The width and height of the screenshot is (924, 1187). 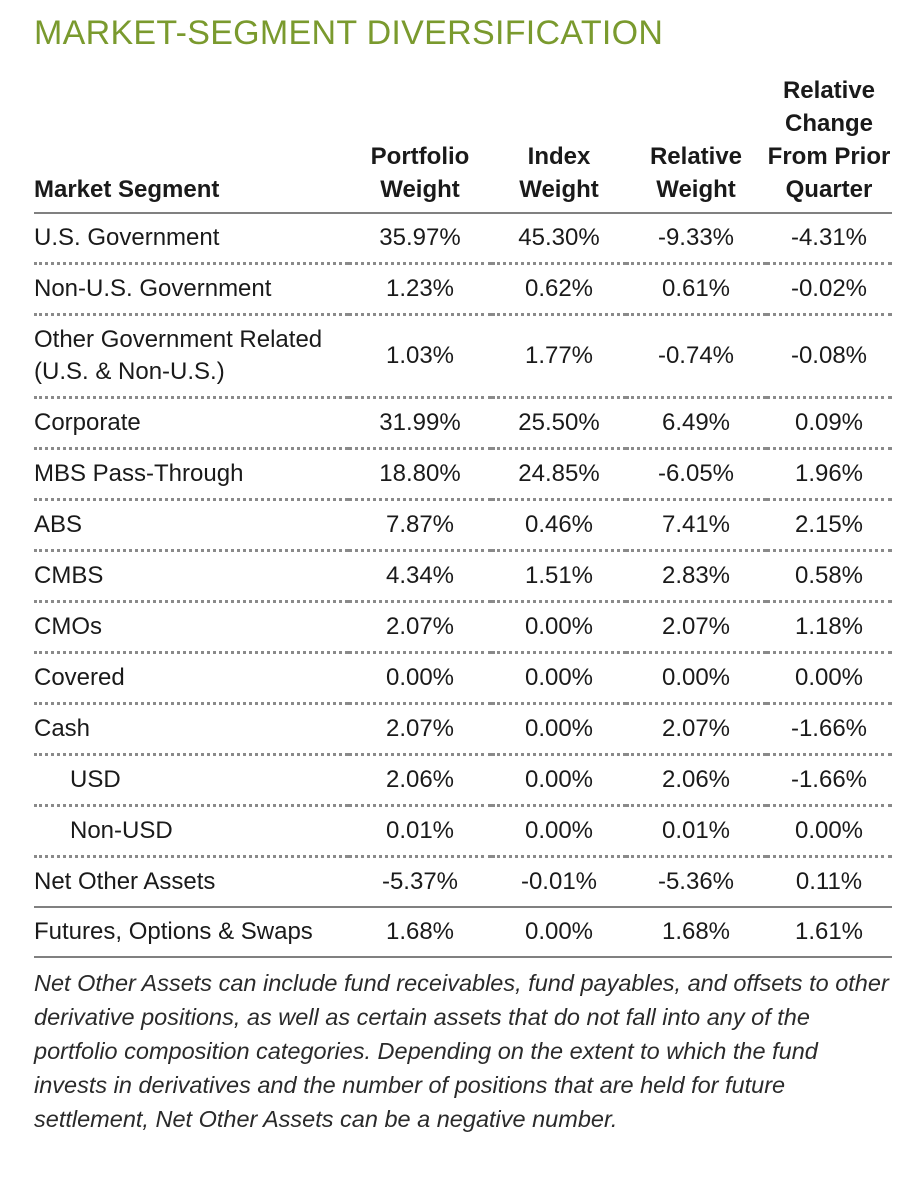 What do you see at coordinates (829, 289) in the screenshot?
I see `relative-change-cell: -0.02%` at bounding box center [829, 289].